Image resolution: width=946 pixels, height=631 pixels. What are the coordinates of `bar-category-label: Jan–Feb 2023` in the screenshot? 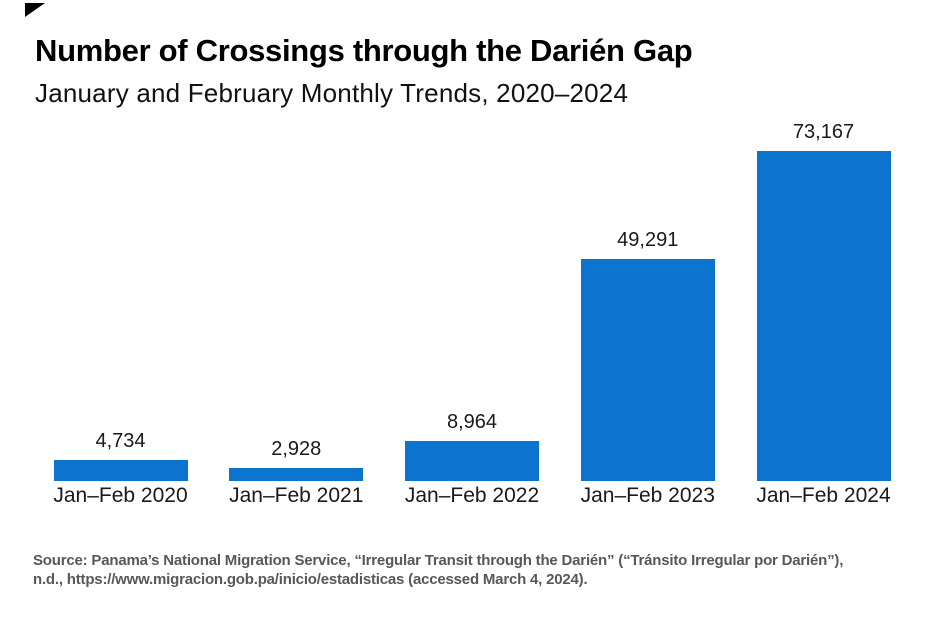 It's located at (647, 495).